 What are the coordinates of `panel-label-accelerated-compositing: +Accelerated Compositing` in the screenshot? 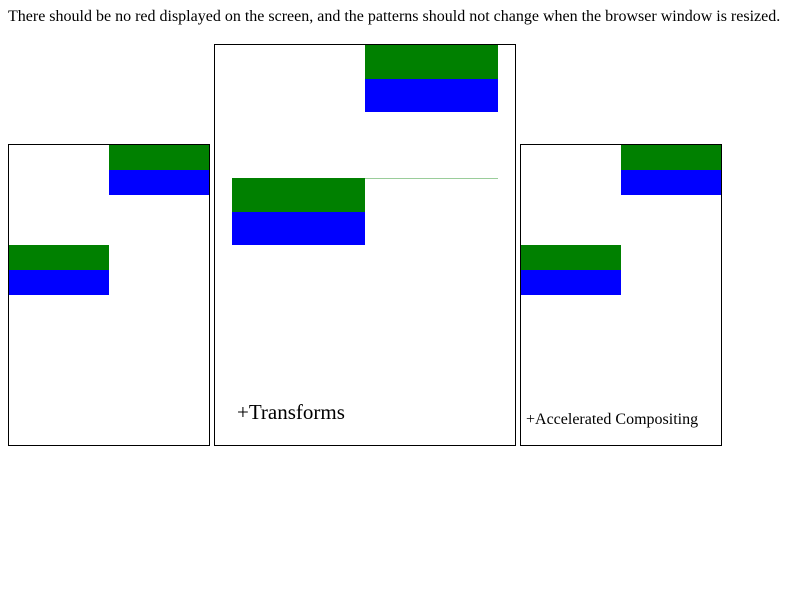 It's located at (612, 419).